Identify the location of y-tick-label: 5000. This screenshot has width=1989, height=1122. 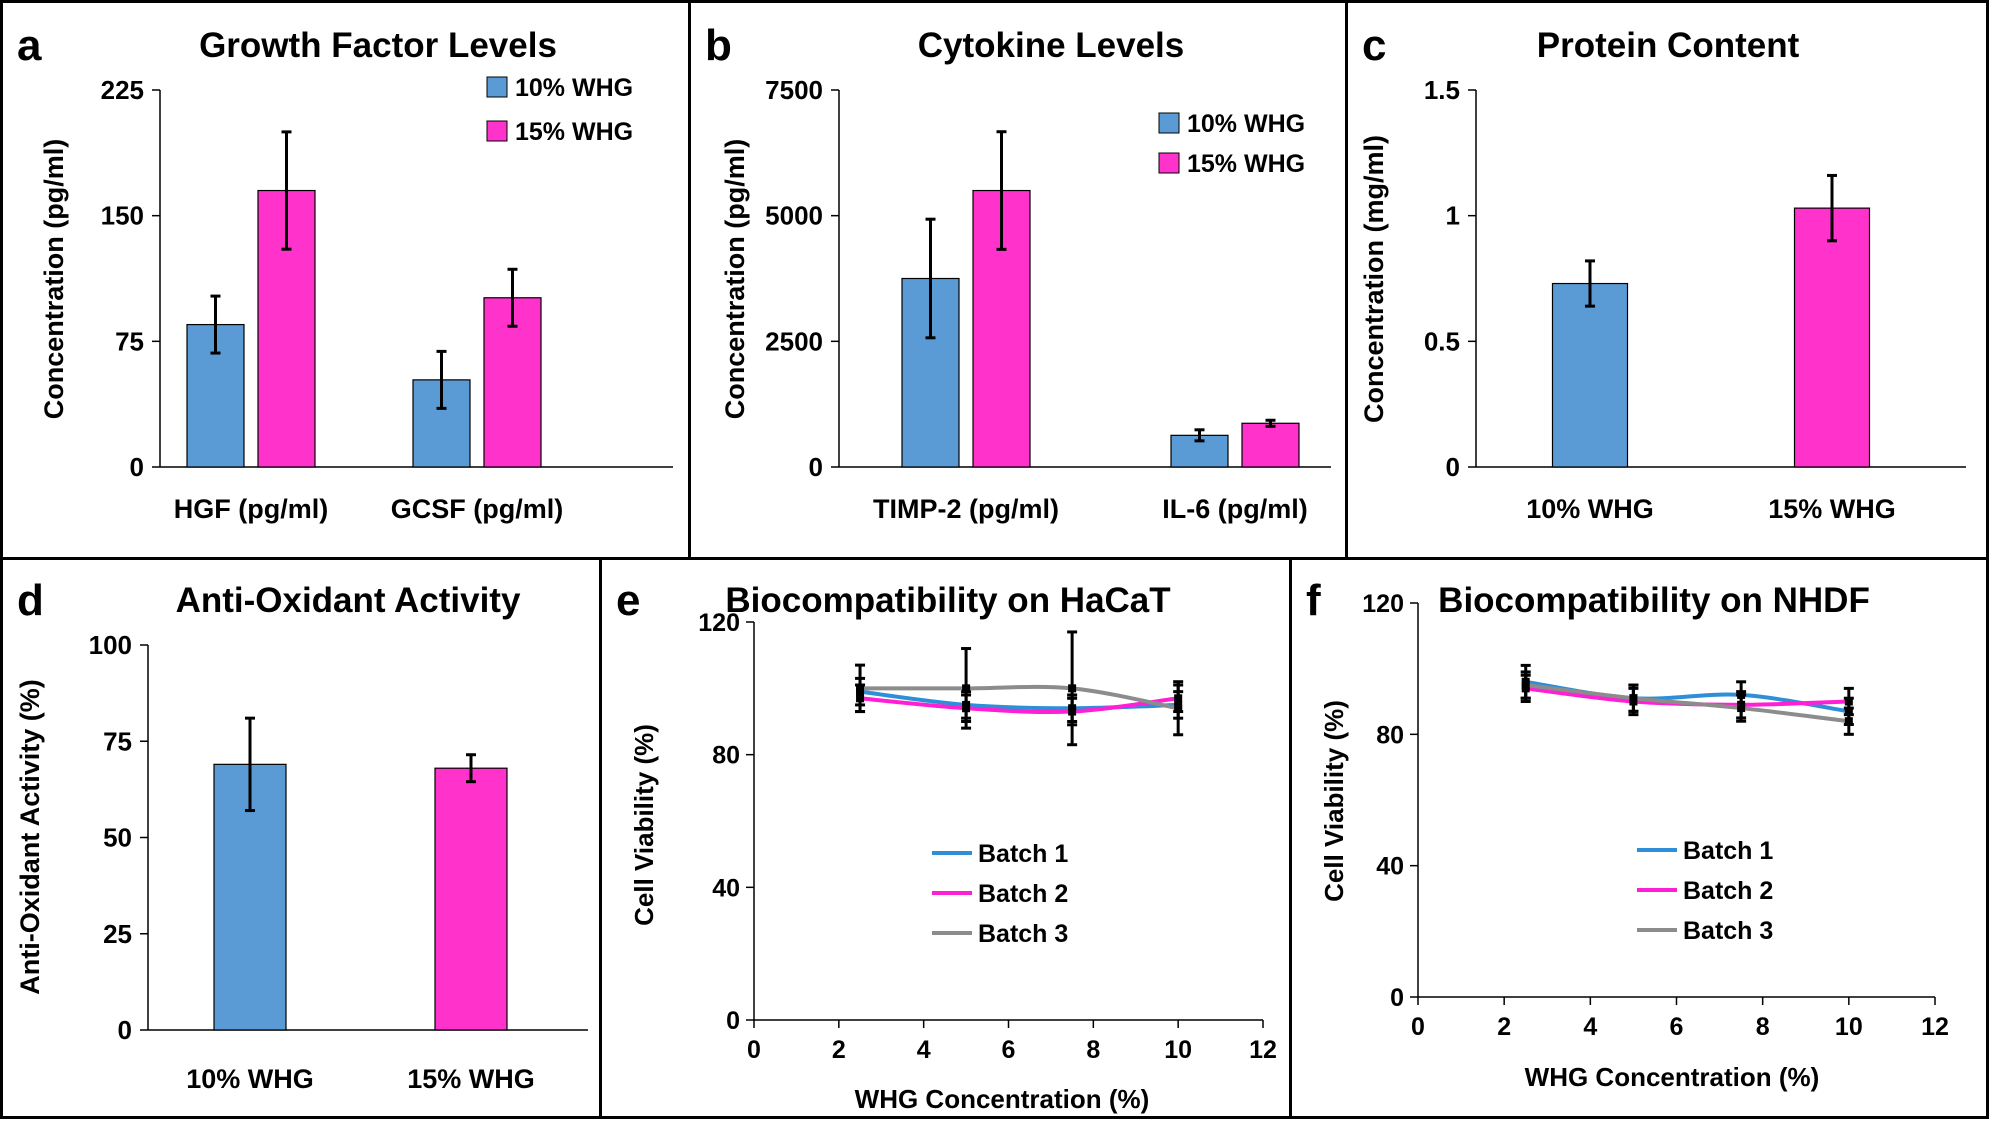
(794, 216).